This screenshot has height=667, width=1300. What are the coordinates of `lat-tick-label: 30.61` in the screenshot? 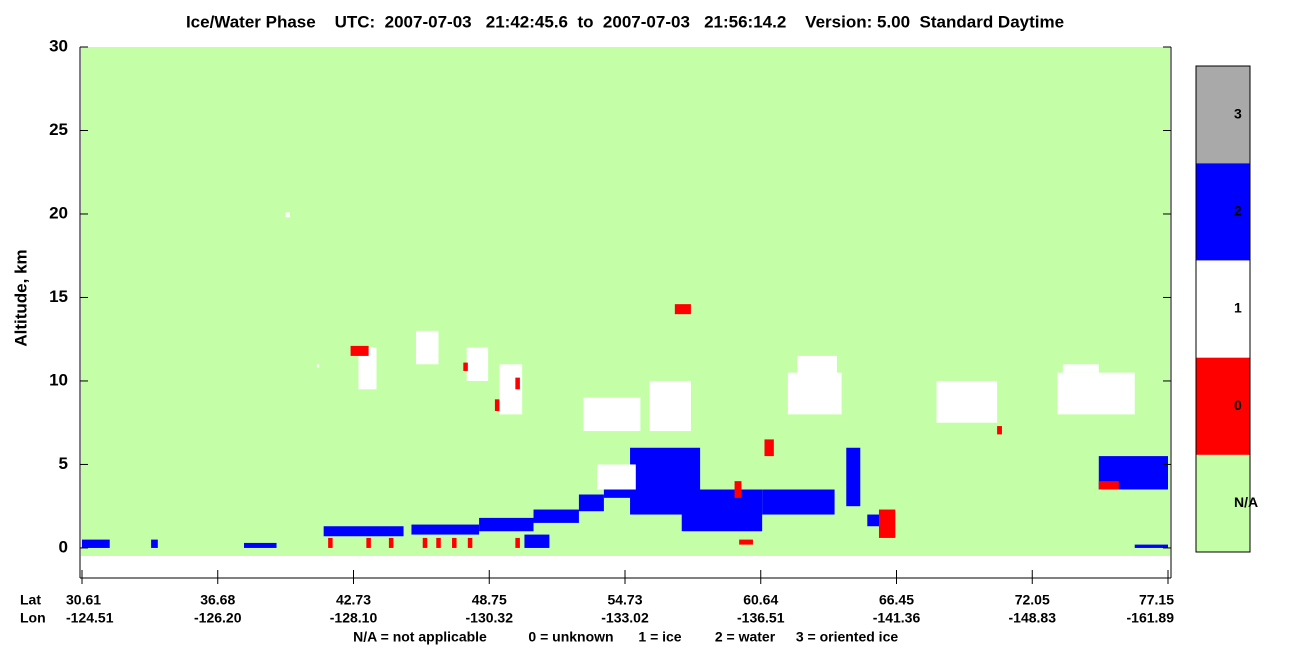 It's located at (83, 600).